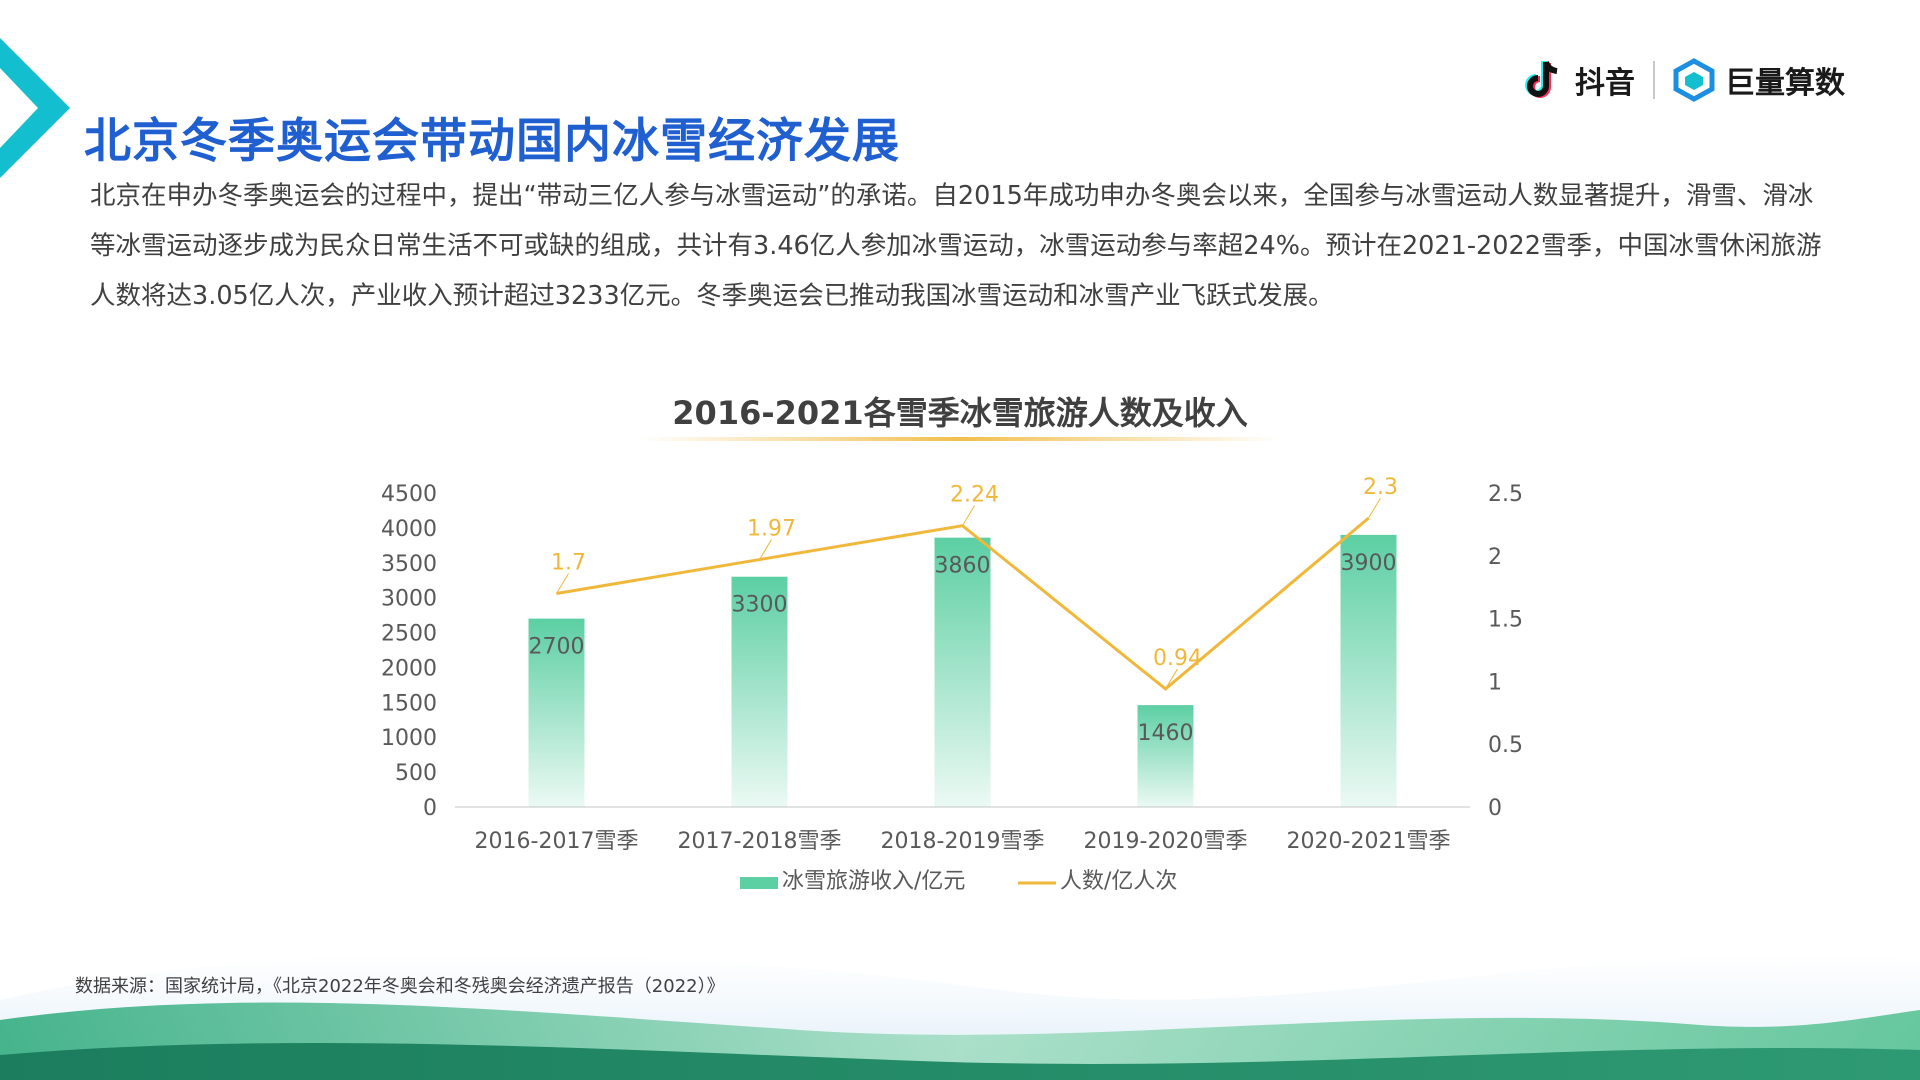 This screenshot has height=1080, width=1920. What do you see at coordinates (1541, 79) in the screenshot?
I see `douyin-logo-icon` at bounding box center [1541, 79].